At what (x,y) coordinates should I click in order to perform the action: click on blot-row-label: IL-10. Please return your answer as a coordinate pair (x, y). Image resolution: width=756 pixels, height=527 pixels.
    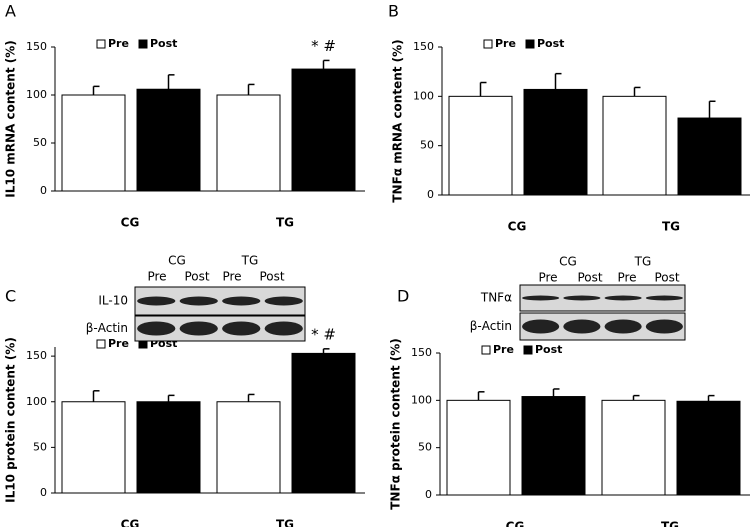
    Looking at the image, I should click on (113, 301).